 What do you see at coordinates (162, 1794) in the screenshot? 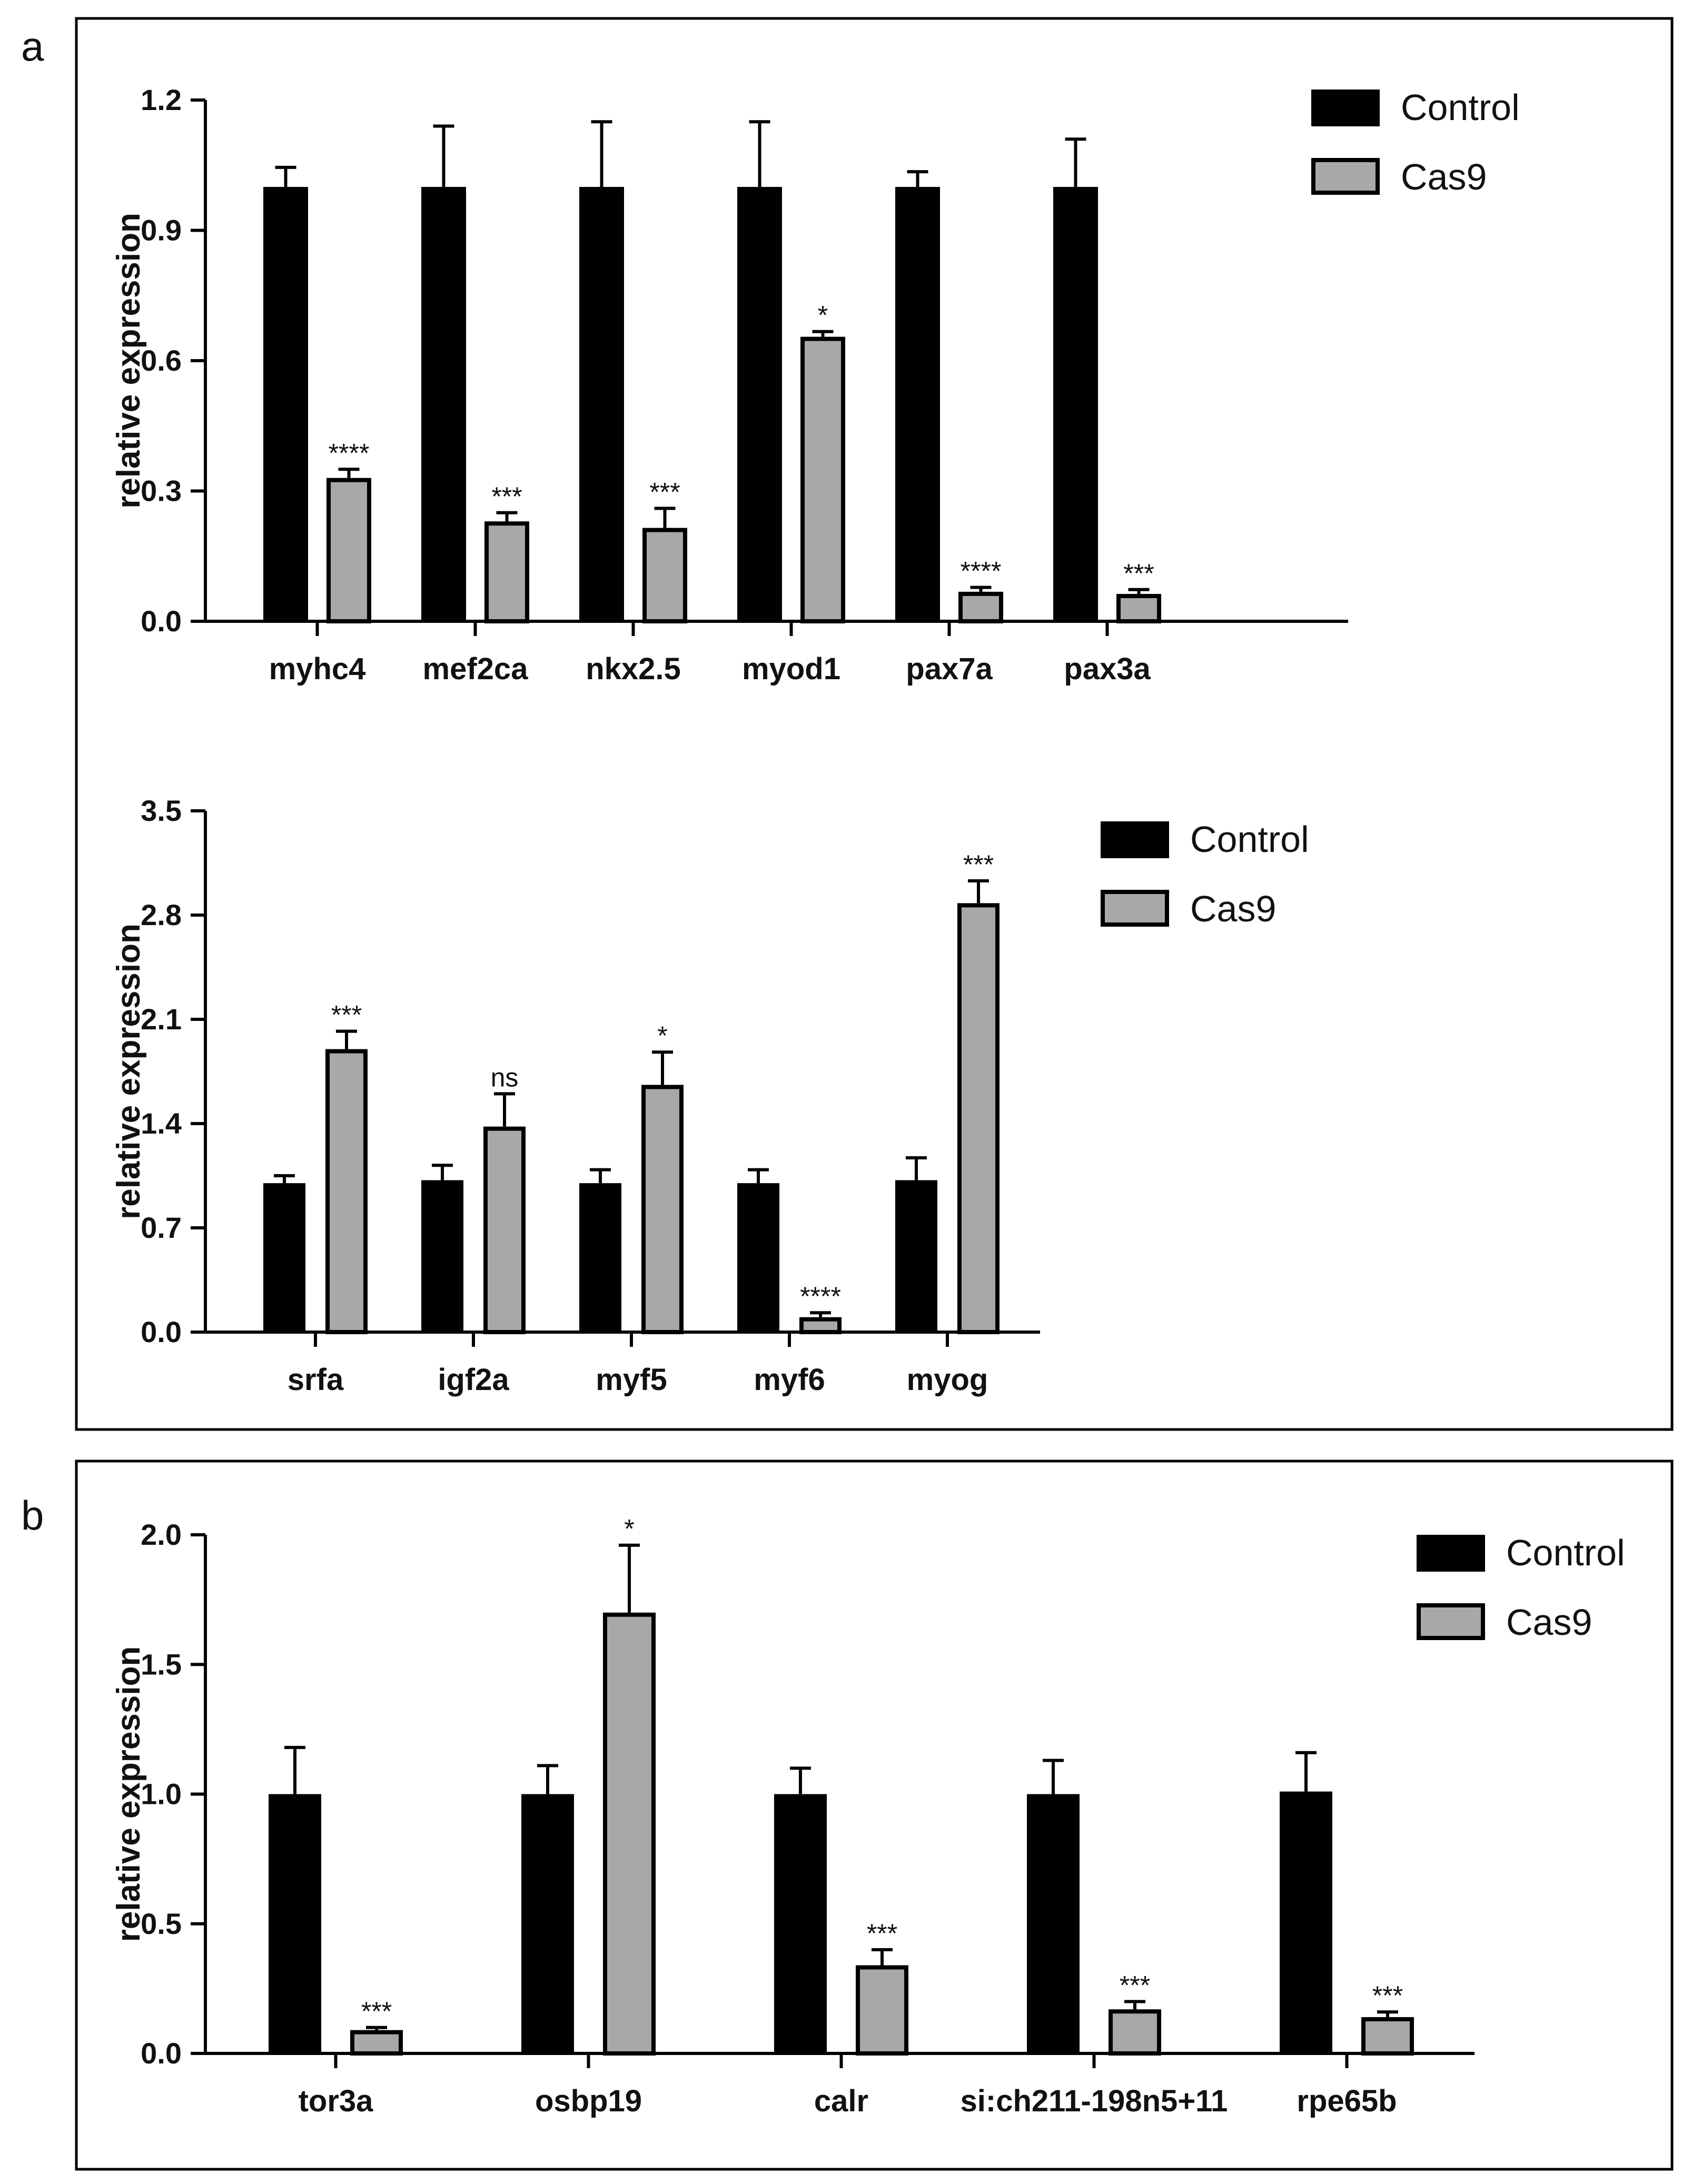
I see `y-tick-label: 1.0` at bounding box center [162, 1794].